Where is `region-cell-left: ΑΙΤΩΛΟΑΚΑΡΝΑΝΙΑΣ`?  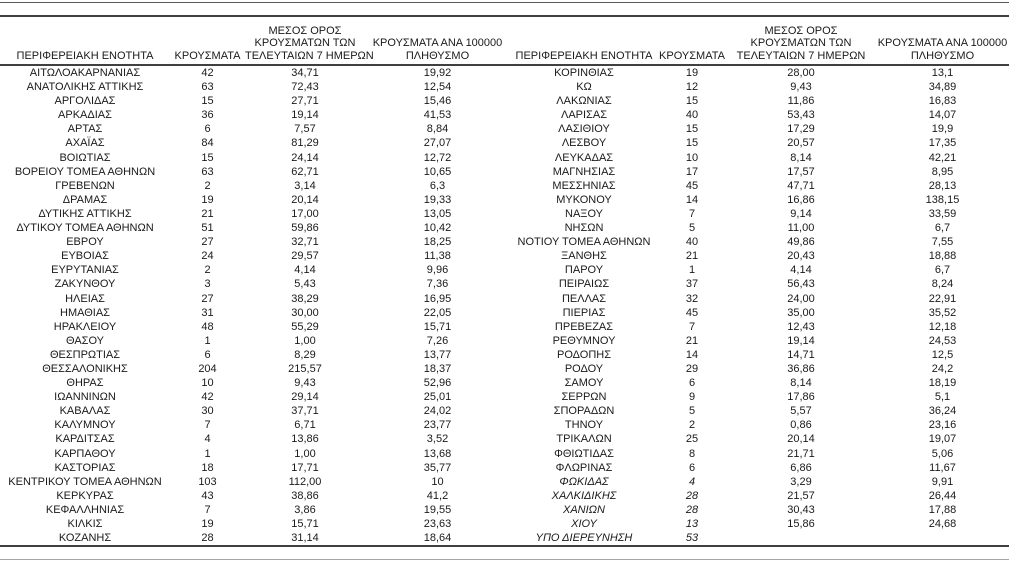 region-cell-left: ΑΙΤΩΛΟΑΚΑΡΝΑΝΙΑΣ is located at coordinates (85, 73).